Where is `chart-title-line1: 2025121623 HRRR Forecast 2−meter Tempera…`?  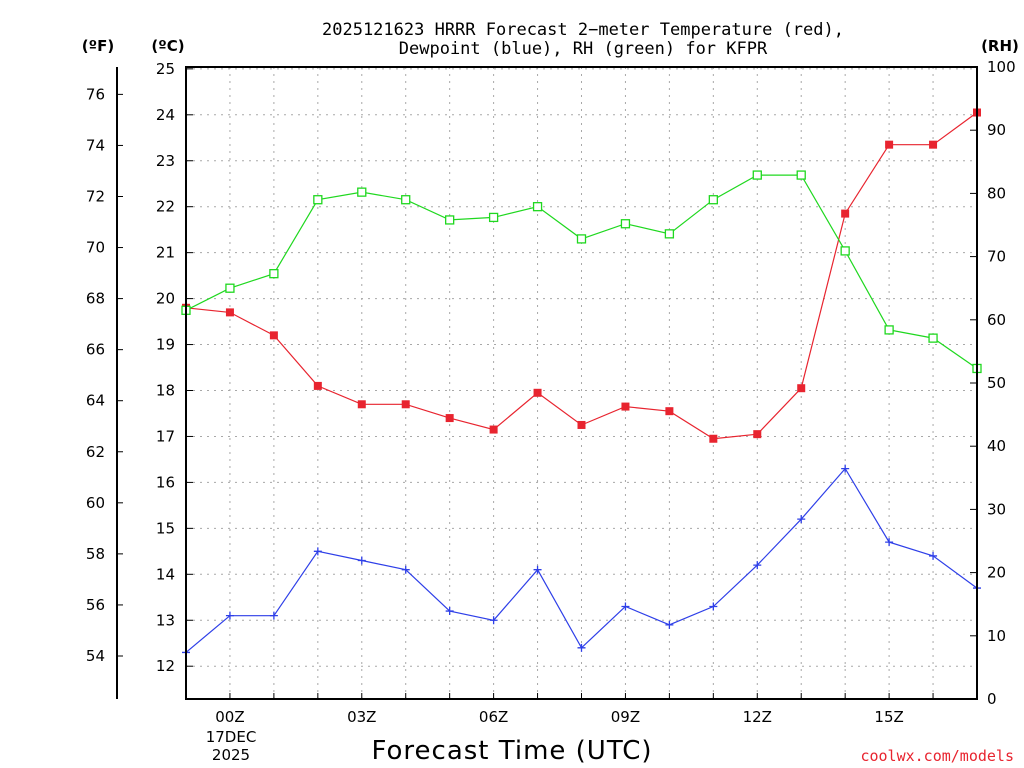
chart-title-line1: 2025121623 HRRR Forecast 2−meter Tempera… is located at coordinates (583, 30).